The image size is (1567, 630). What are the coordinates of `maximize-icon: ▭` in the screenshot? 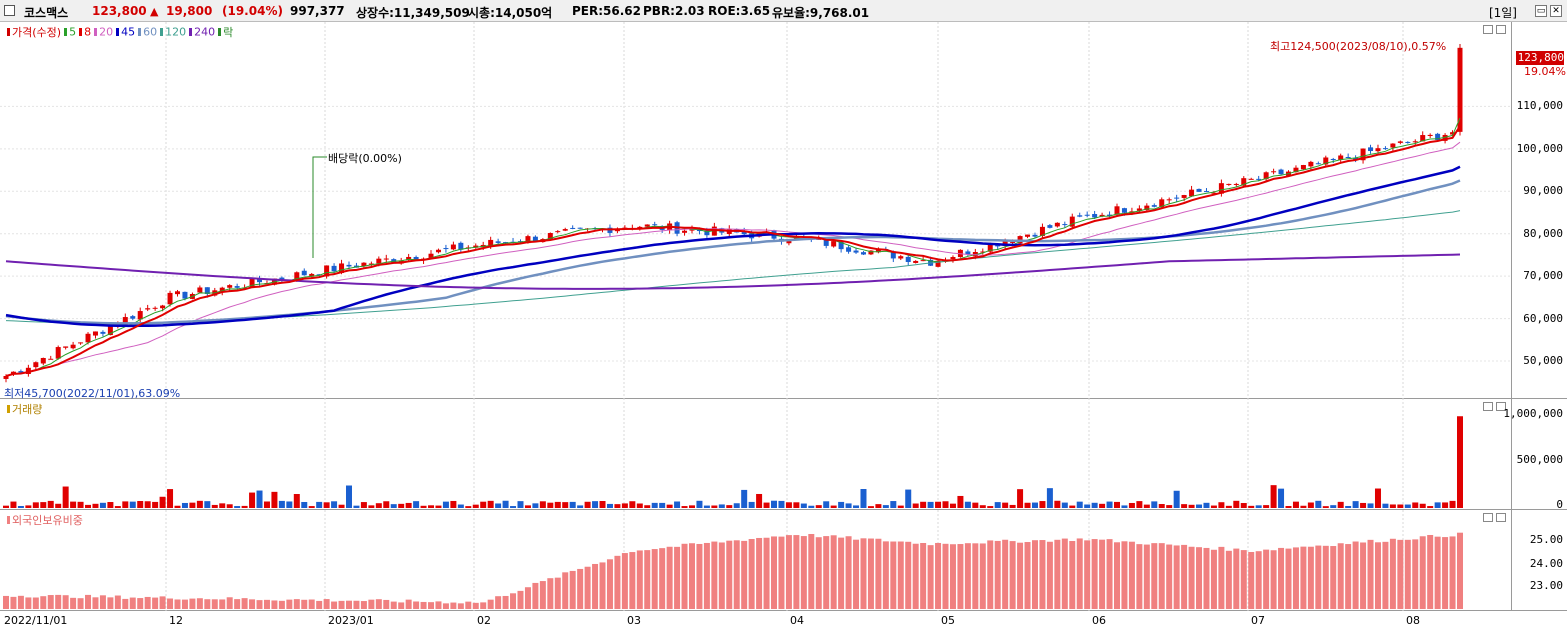 It's located at (1541, 11).